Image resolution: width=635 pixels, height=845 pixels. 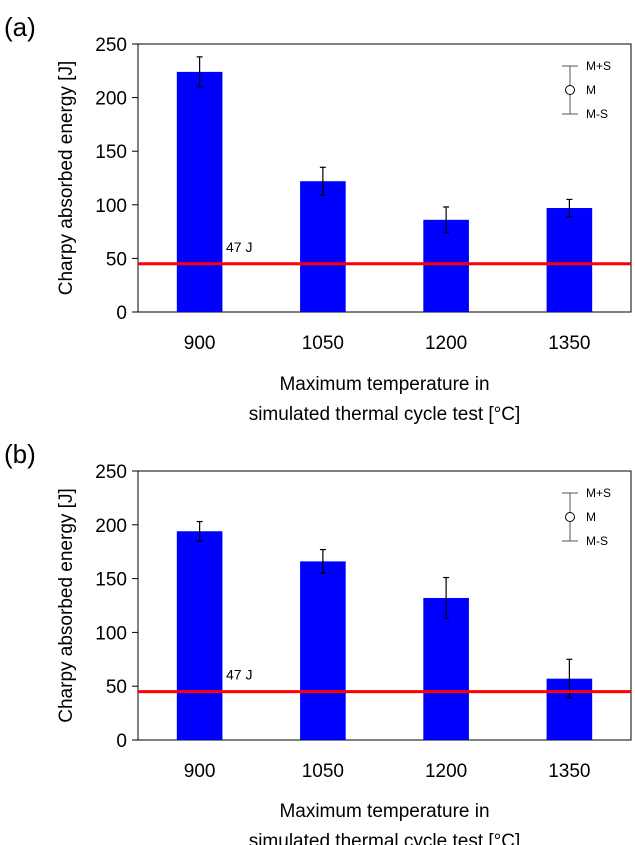 I want to click on panel-label: (b), so click(x=20, y=454).